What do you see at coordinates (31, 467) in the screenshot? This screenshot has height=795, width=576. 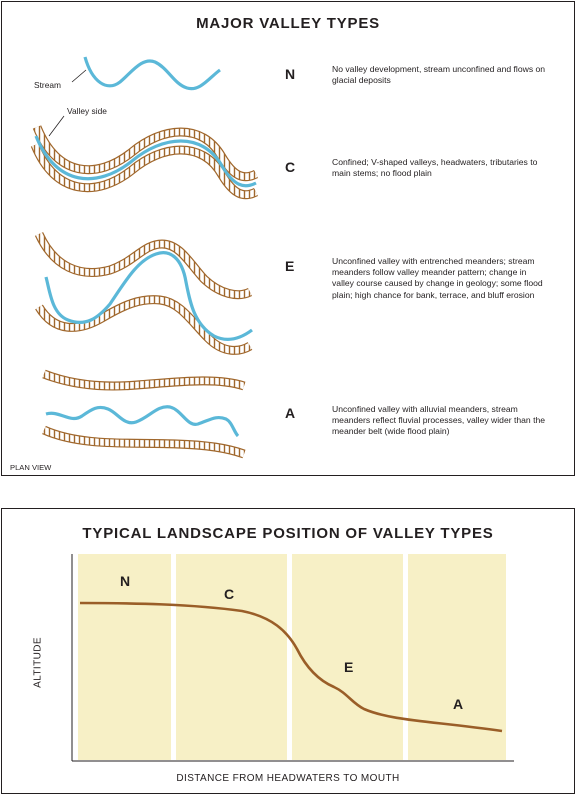 I see `plan-view-label: PLAN VIEW` at bounding box center [31, 467].